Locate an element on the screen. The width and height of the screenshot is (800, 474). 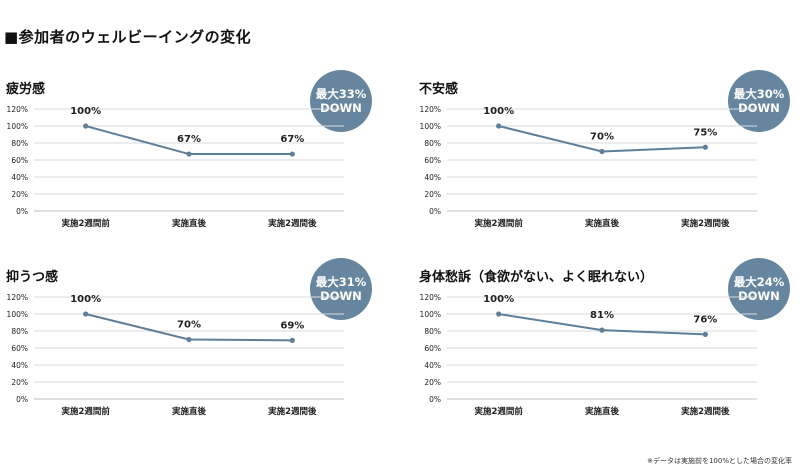
badge-percent: 最大31% is located at coordinates (341, 281).